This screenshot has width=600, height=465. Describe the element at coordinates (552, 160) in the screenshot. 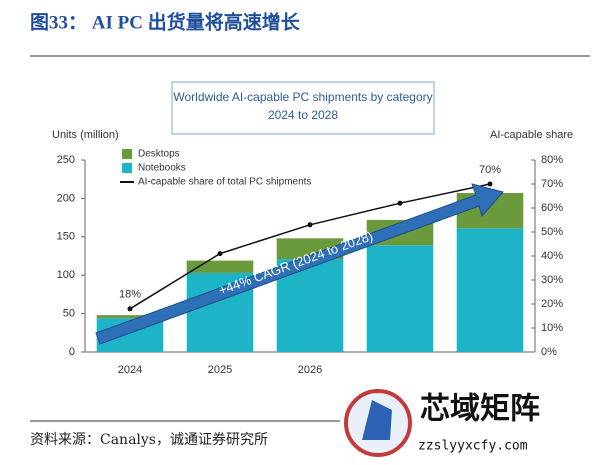

I see `y2-tick-label: 80%` at that location.